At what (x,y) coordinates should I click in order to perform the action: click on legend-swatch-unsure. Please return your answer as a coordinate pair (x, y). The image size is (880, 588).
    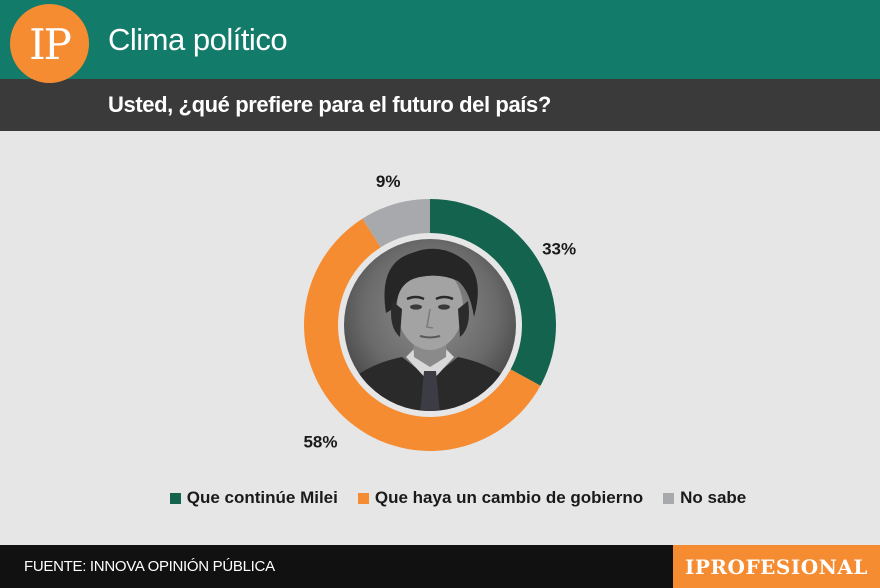
    Looking at the image, I should click on (669, 498).